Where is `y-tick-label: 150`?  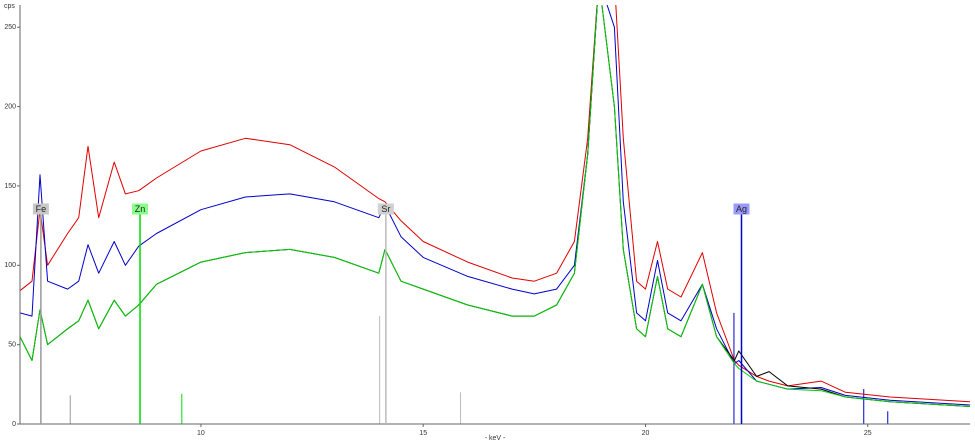
y-tick-label: 150 is located at coordinates (10, 186).